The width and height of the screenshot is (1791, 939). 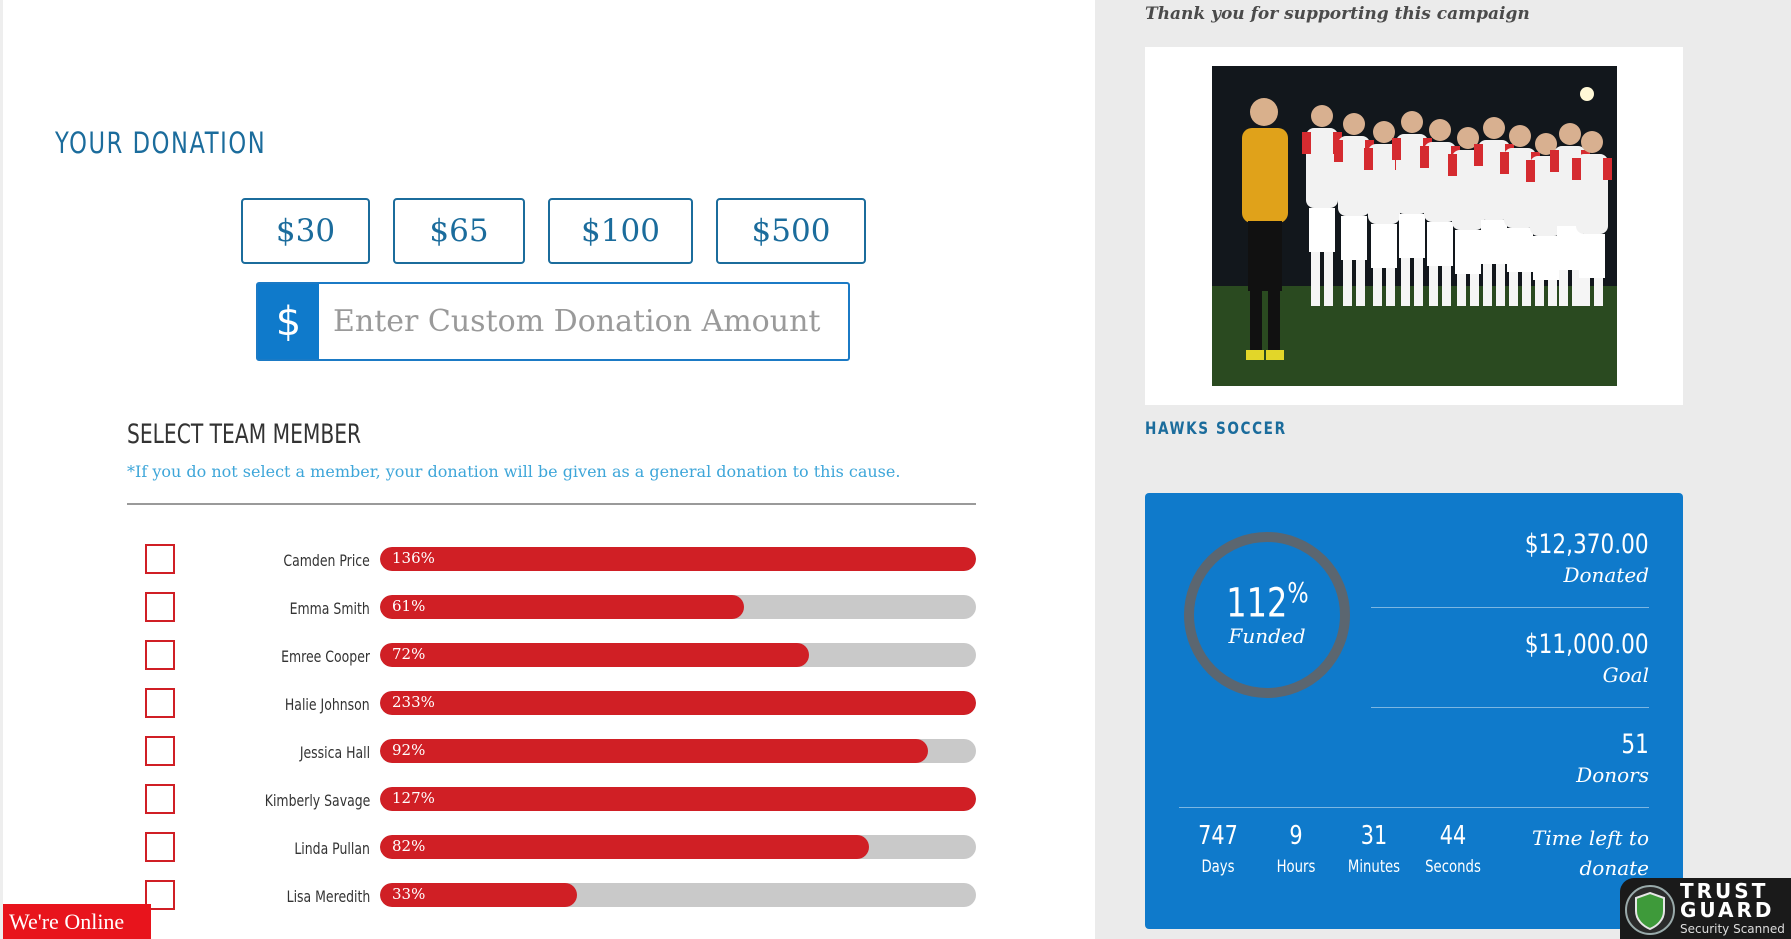 I want to click on amount-500-button: $500, so click(x=791, y=231).